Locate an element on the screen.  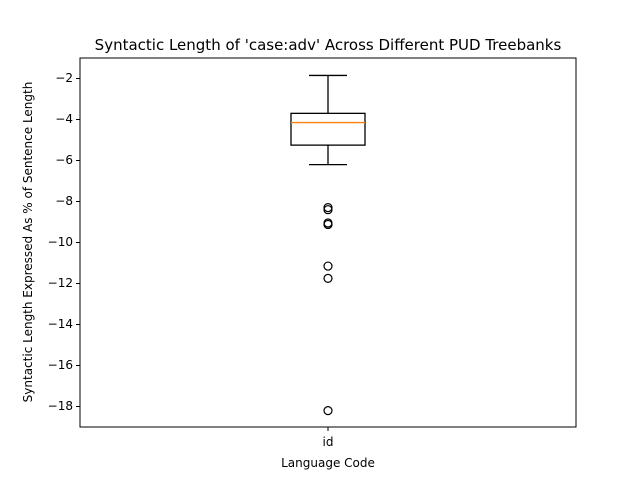
y-tick-label: −12 is located at coordinates (60, 283).